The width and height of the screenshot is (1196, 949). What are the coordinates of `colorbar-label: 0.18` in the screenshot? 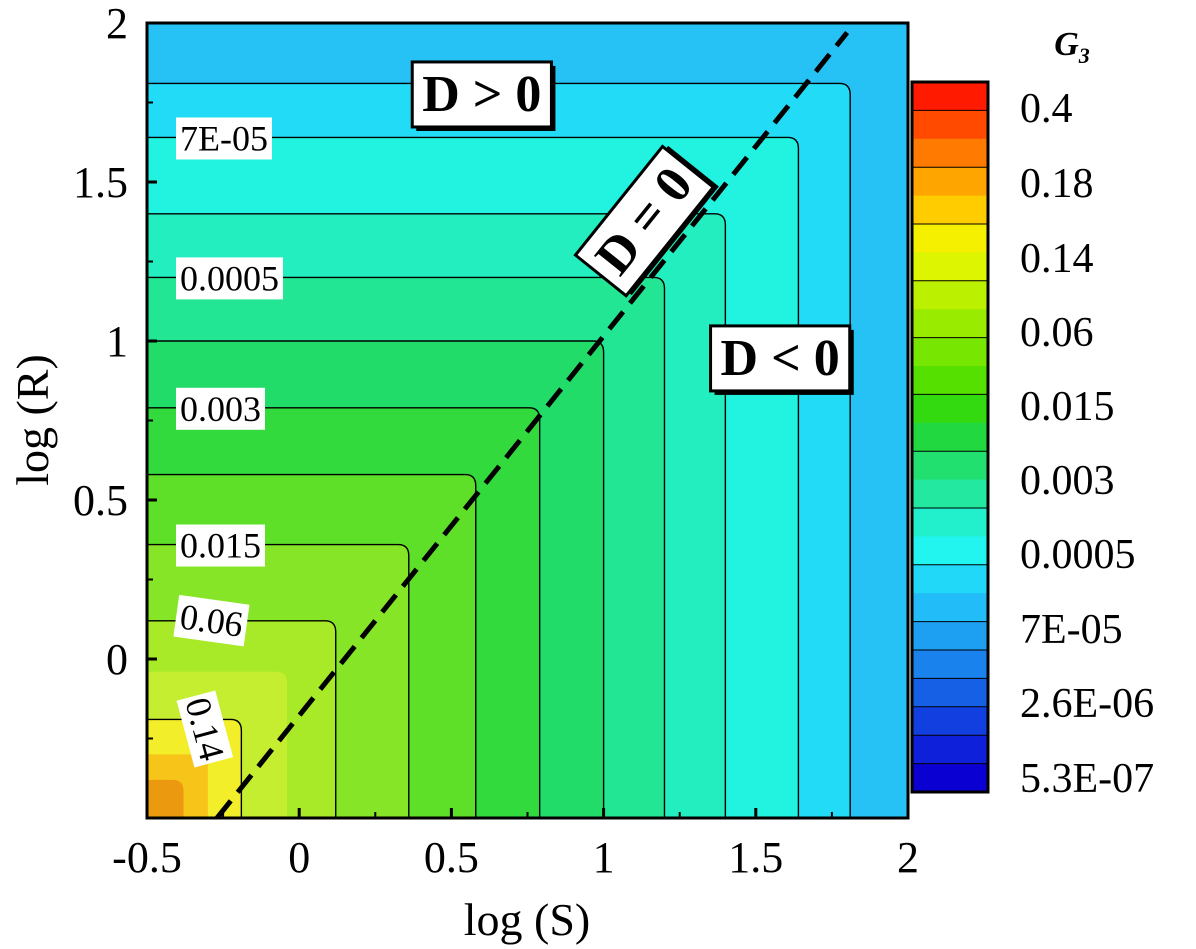 It's located at (1057, 184).